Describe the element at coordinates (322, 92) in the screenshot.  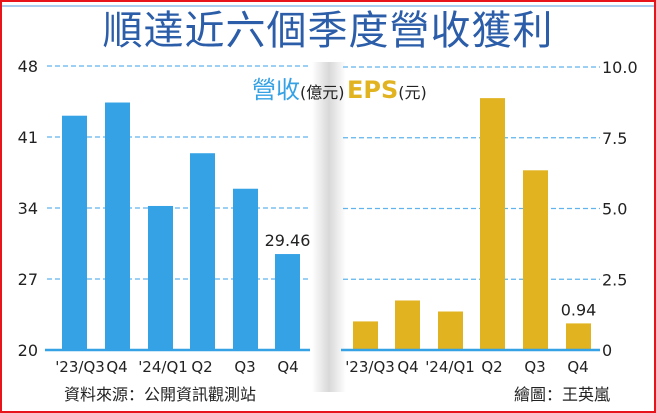
I see `series-unit: (億元)` at that location.